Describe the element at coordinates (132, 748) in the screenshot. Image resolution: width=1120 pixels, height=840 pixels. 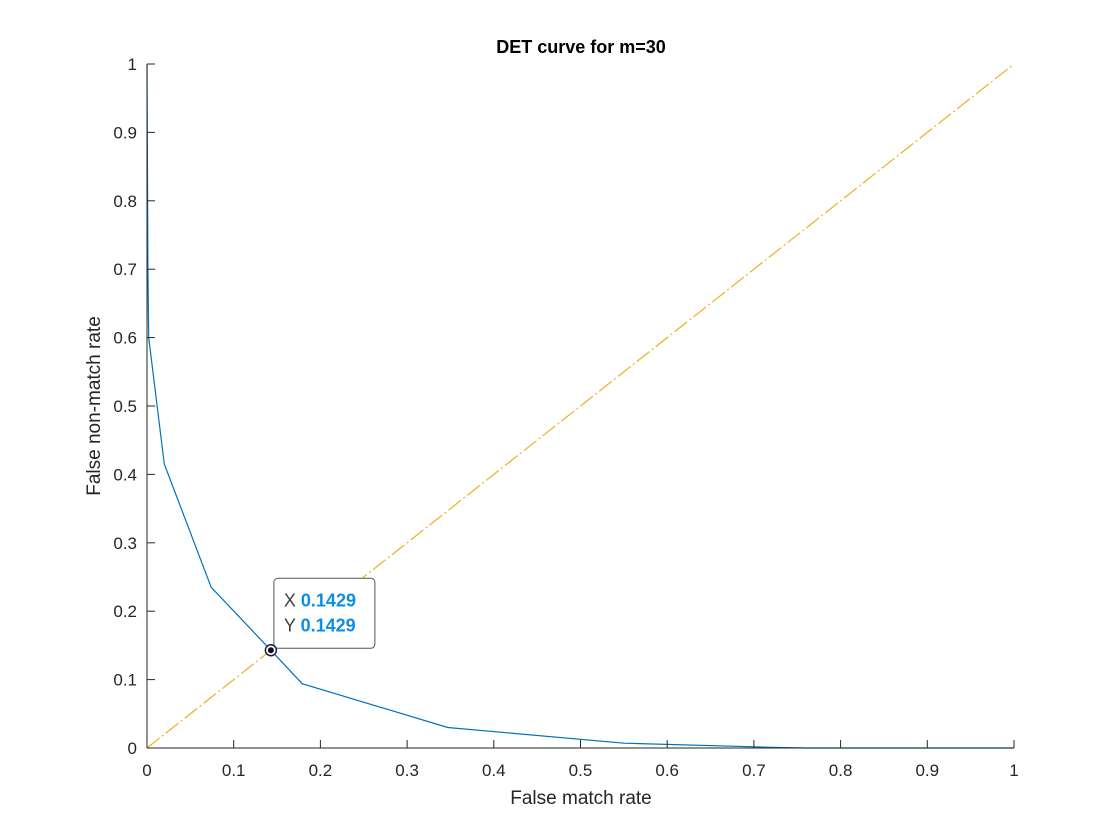
I see `y-tick-label: 0` at that location.